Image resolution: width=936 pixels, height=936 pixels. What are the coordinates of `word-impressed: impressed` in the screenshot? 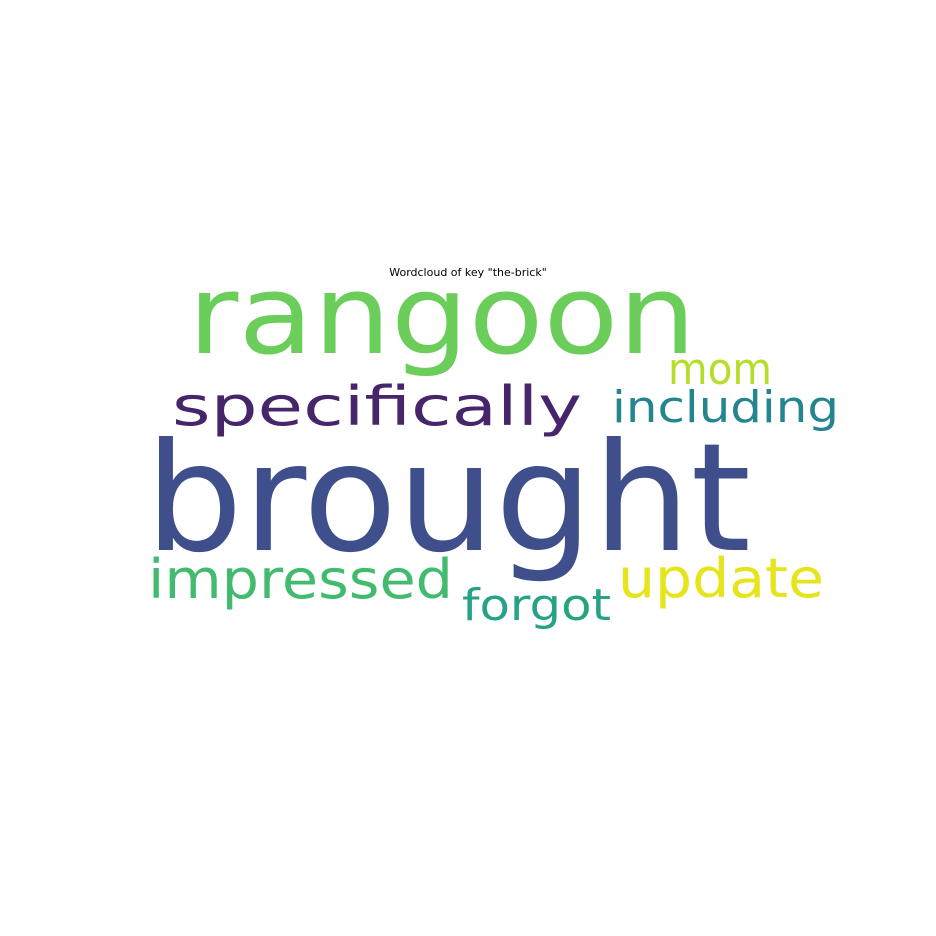 It's located at (300, 579).